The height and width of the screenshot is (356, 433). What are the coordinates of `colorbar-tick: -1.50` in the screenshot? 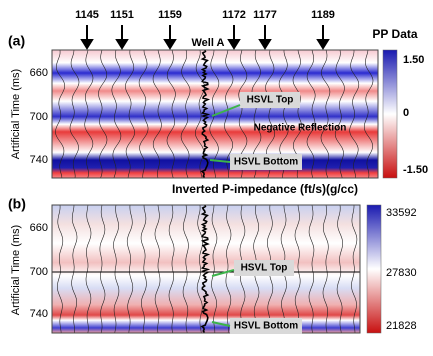 It's located at (415, 170).